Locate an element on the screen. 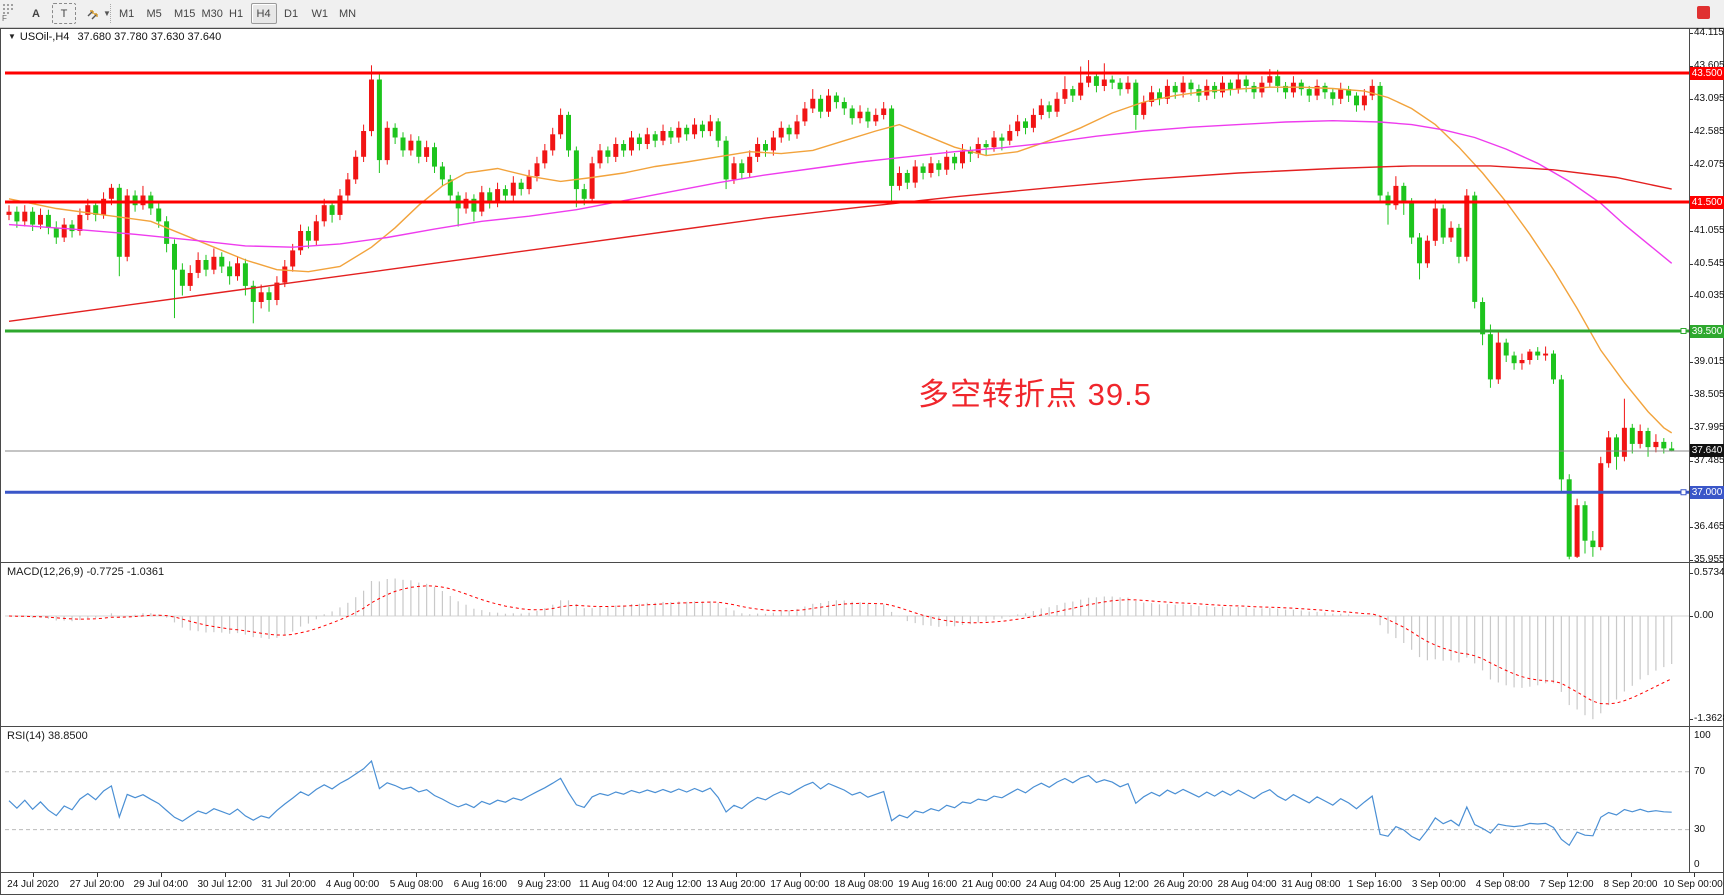 The height and width of the screenshot is (895, 1724). objects-button: ▼ is located at coordinates (98, 13).